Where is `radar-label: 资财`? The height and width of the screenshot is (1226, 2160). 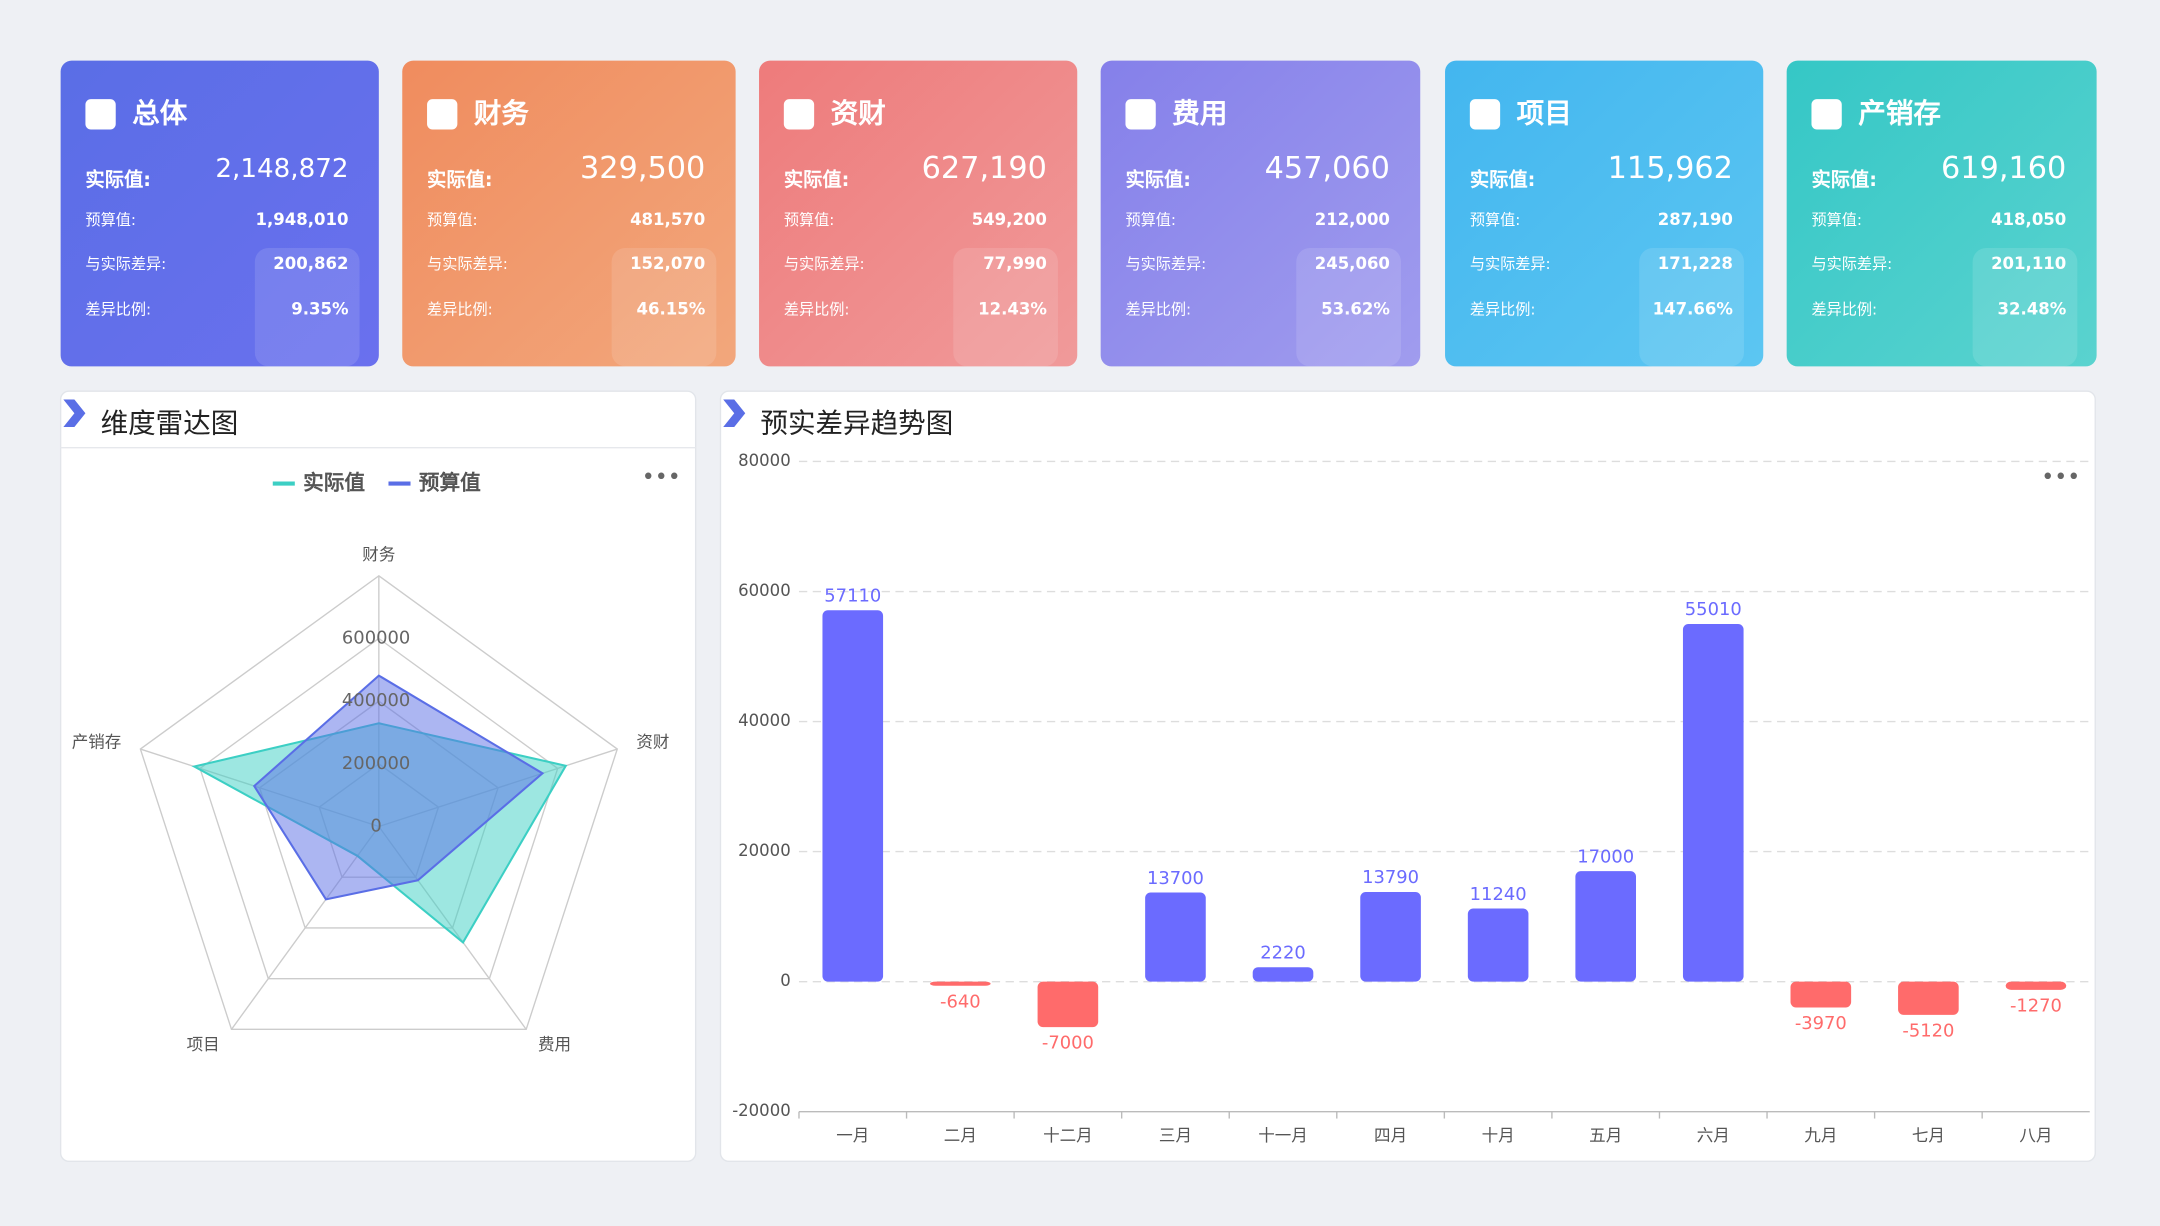 radar-label: 资财 is located at coordinates (652, 741).